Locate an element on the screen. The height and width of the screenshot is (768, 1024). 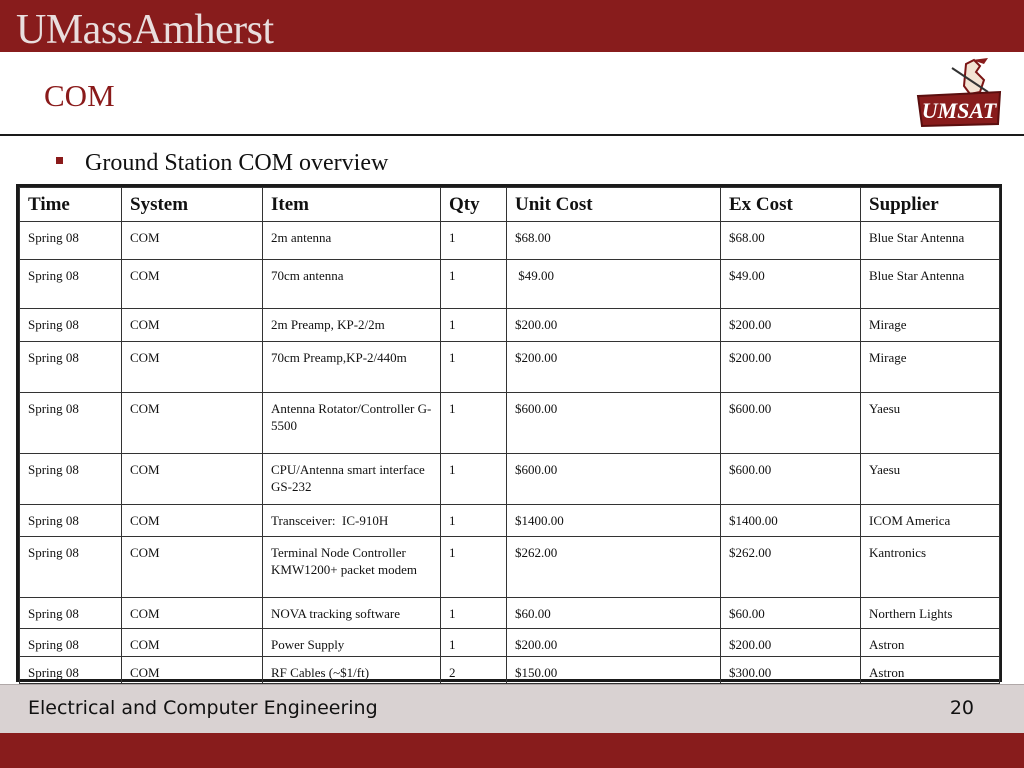
header-system: System is located at coordinates (192, 204).